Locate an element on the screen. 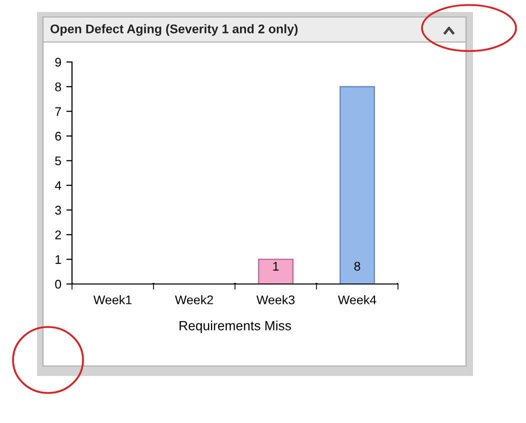 The height and width of the screenshot is (423, 526). chart-title: Open Defect Aging (Severity 1 and 2 only) is located at coordinates (174, 30).